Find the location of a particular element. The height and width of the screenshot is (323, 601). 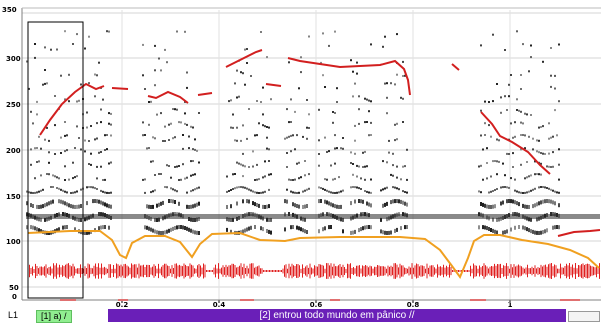

intensity-curve is located at coordinates (313, 255).